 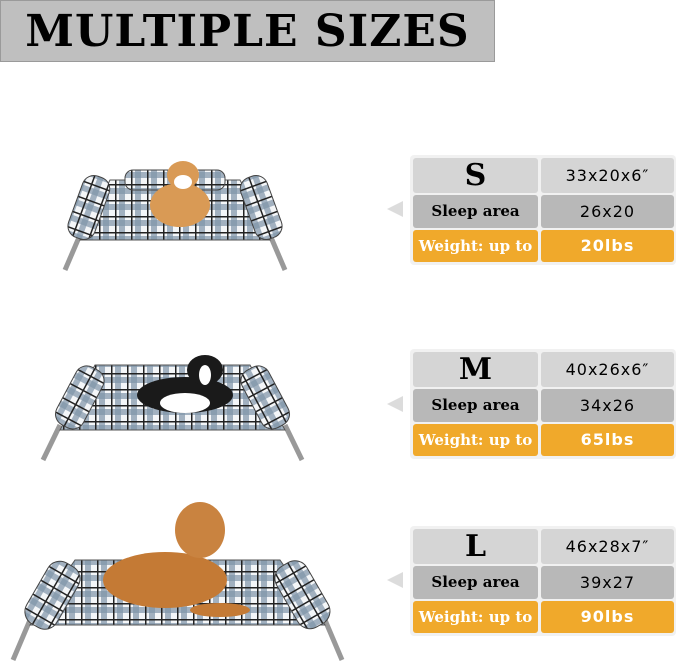 I want to click on size-letter: M, so click(x=475, y=369).